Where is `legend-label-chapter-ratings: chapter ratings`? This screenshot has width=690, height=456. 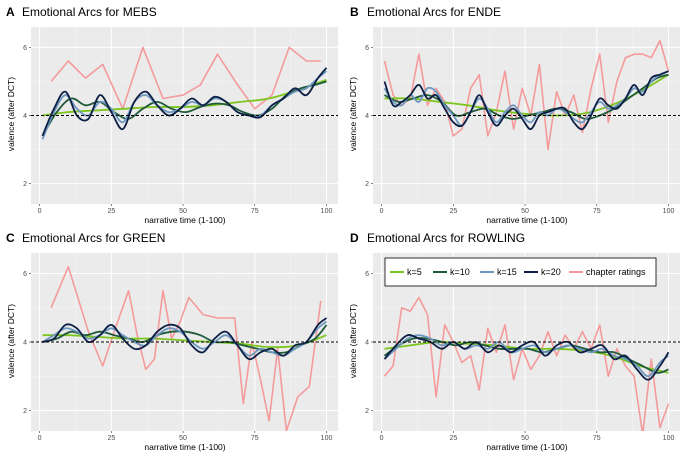
legend-label-chapter-ratings: chapter ratings is located at coordinates (616, 272).